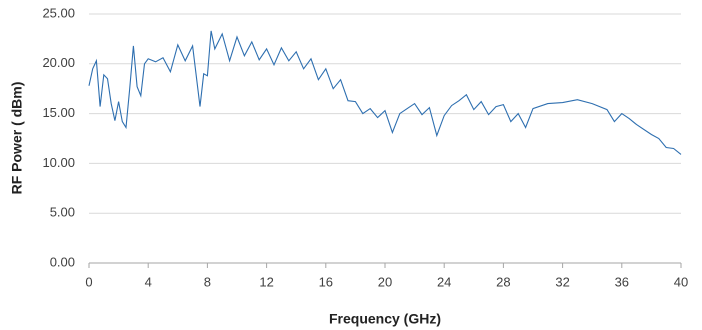  What do you see at coordinates (148, 281) in the screenshot?
I see `x-tick-label: 4` at bounding box center [148, 281].